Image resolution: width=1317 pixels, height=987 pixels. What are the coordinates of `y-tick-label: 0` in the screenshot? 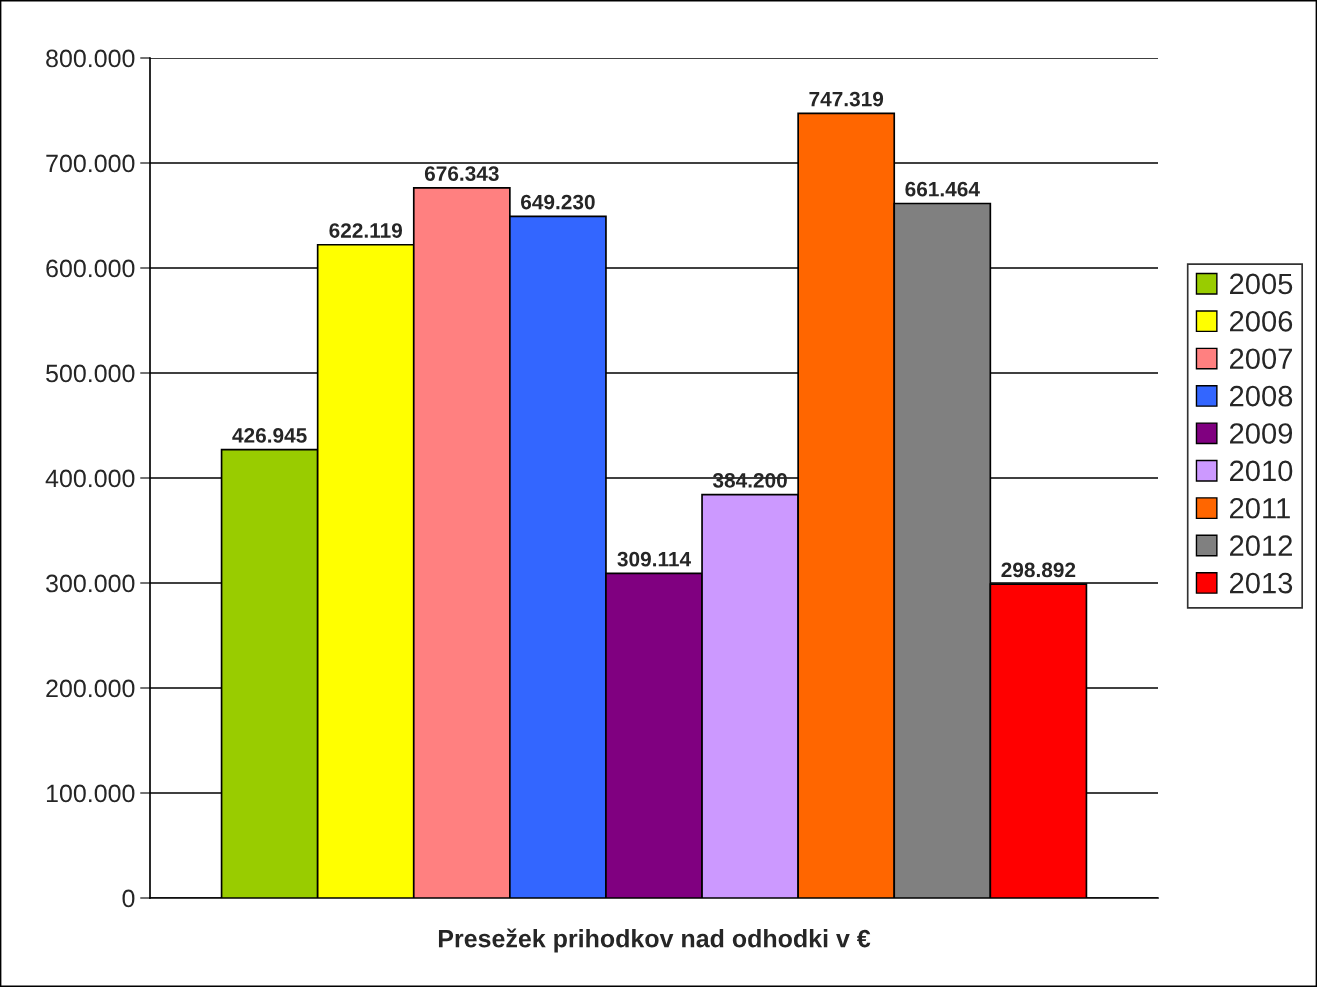 It's located at (128, 898).